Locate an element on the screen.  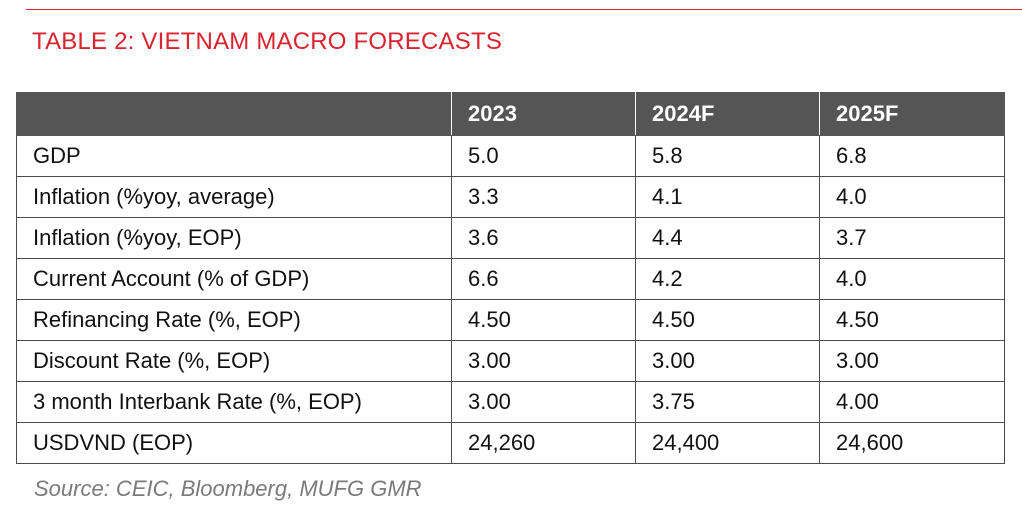
cell-value: 6.8 is located at coordinates (912, 156).